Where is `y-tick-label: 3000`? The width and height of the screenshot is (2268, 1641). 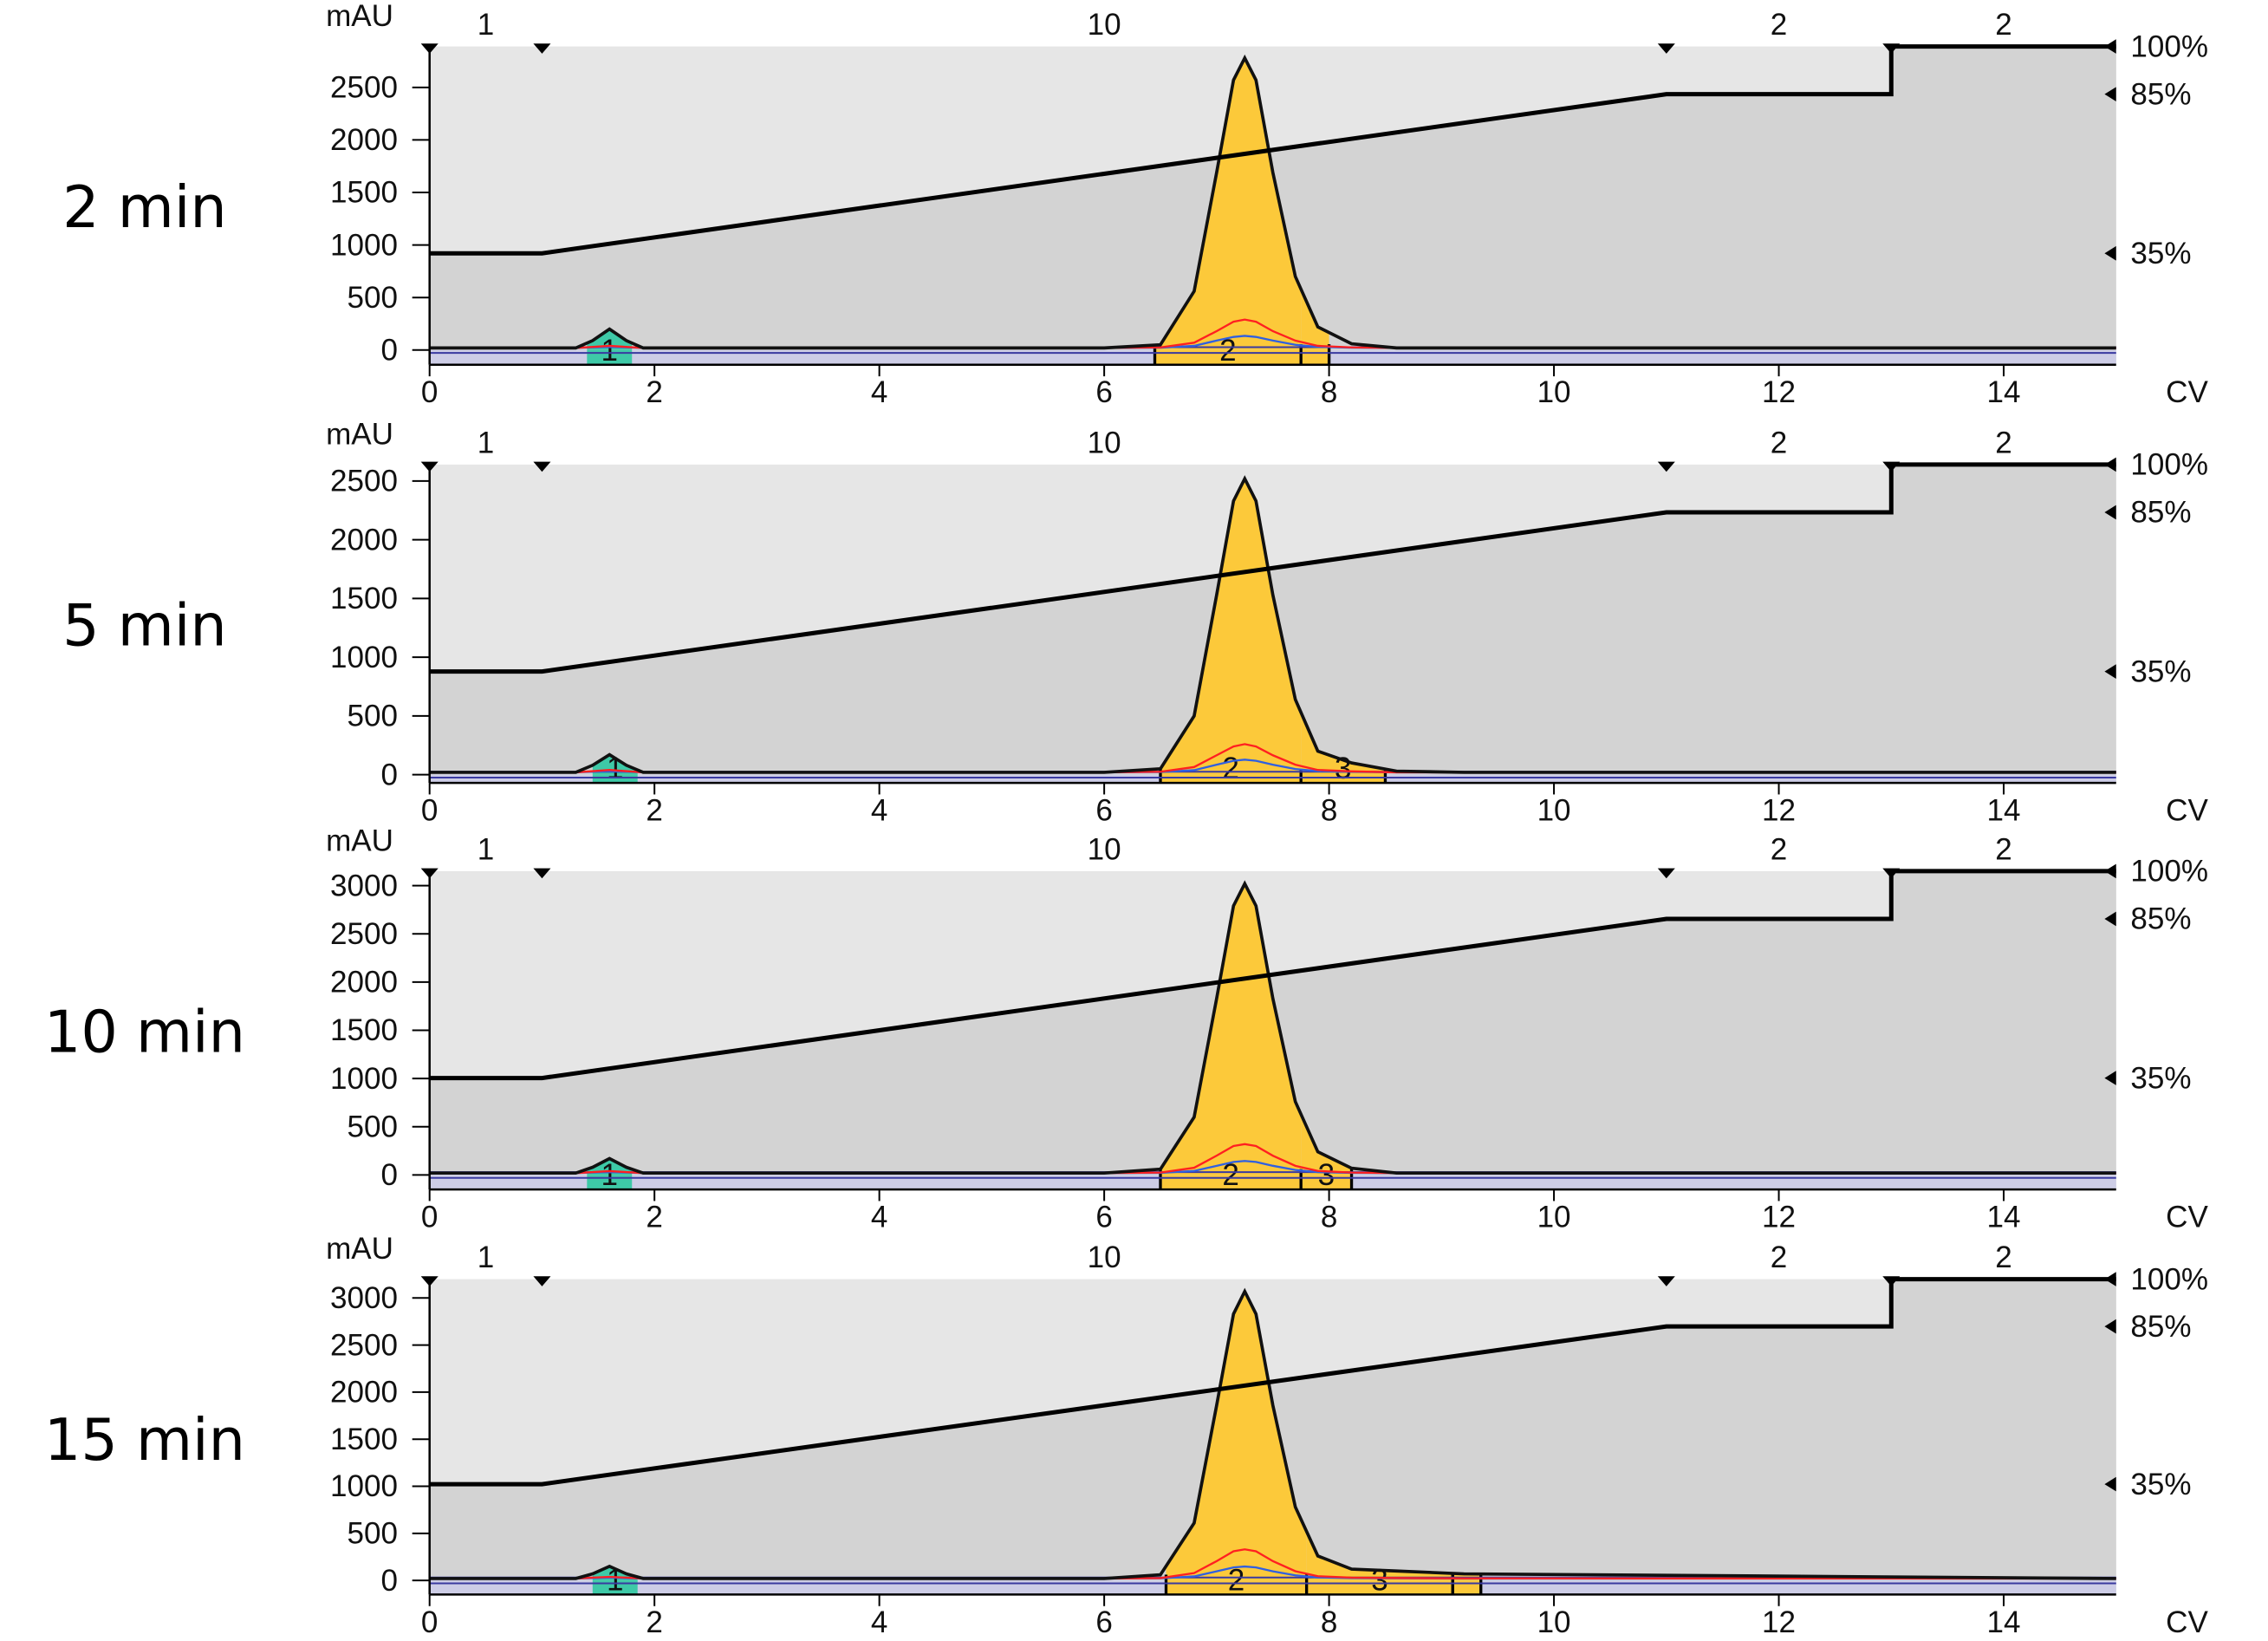
y-tick-label: 3000 is located at coordinates (364, 1298).